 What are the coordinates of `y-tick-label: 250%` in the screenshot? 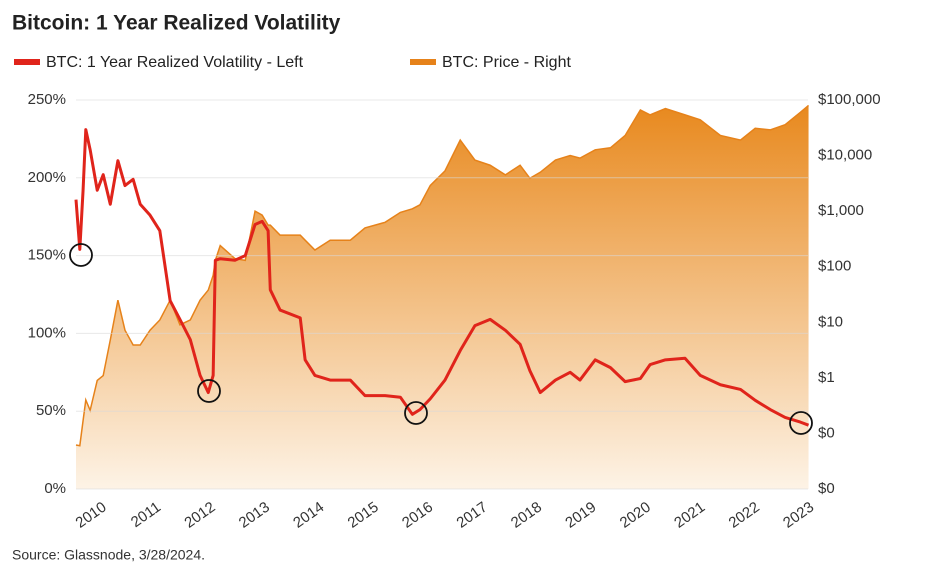 It's located at (47, 99).